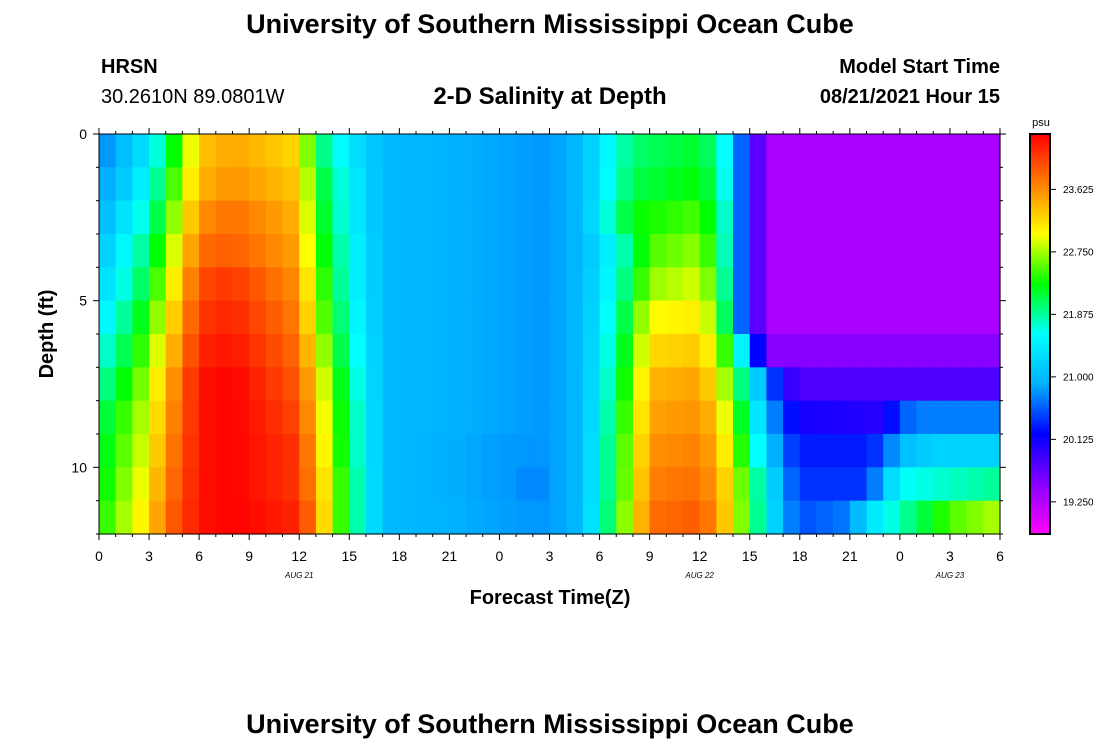  I want to click on model-start-label: Model Start Time, so click(919, 67).